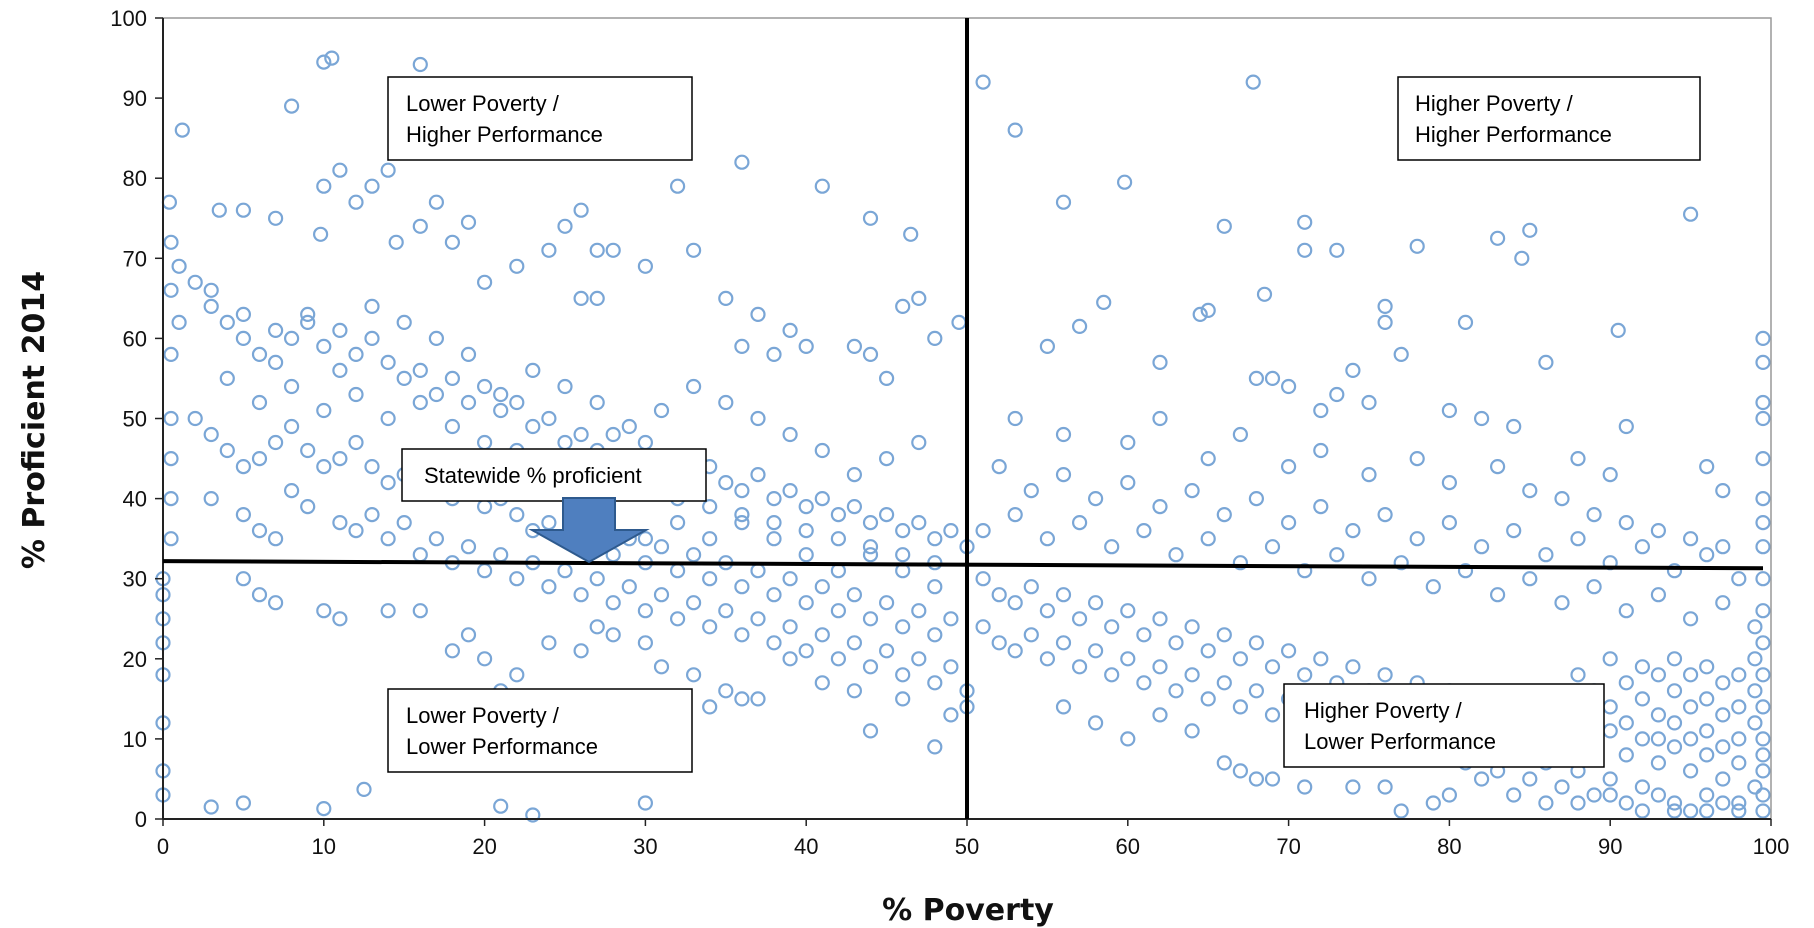  What do you see at coordinates (1449, 846) in the screenshot?
I see `x-tick-label: 80` at bounding box center [1449, 846].